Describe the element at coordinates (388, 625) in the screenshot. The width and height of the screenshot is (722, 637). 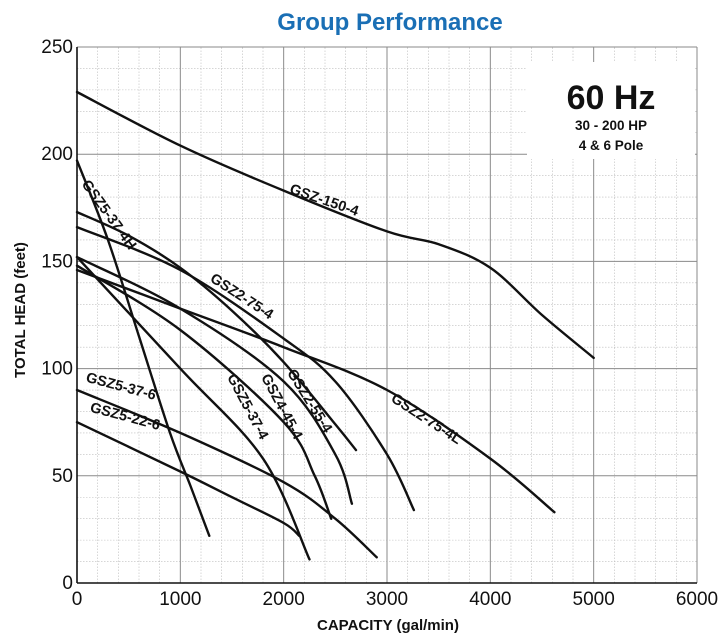
I see `x-axis-label: CAPACITY (gal/min)` at that location.